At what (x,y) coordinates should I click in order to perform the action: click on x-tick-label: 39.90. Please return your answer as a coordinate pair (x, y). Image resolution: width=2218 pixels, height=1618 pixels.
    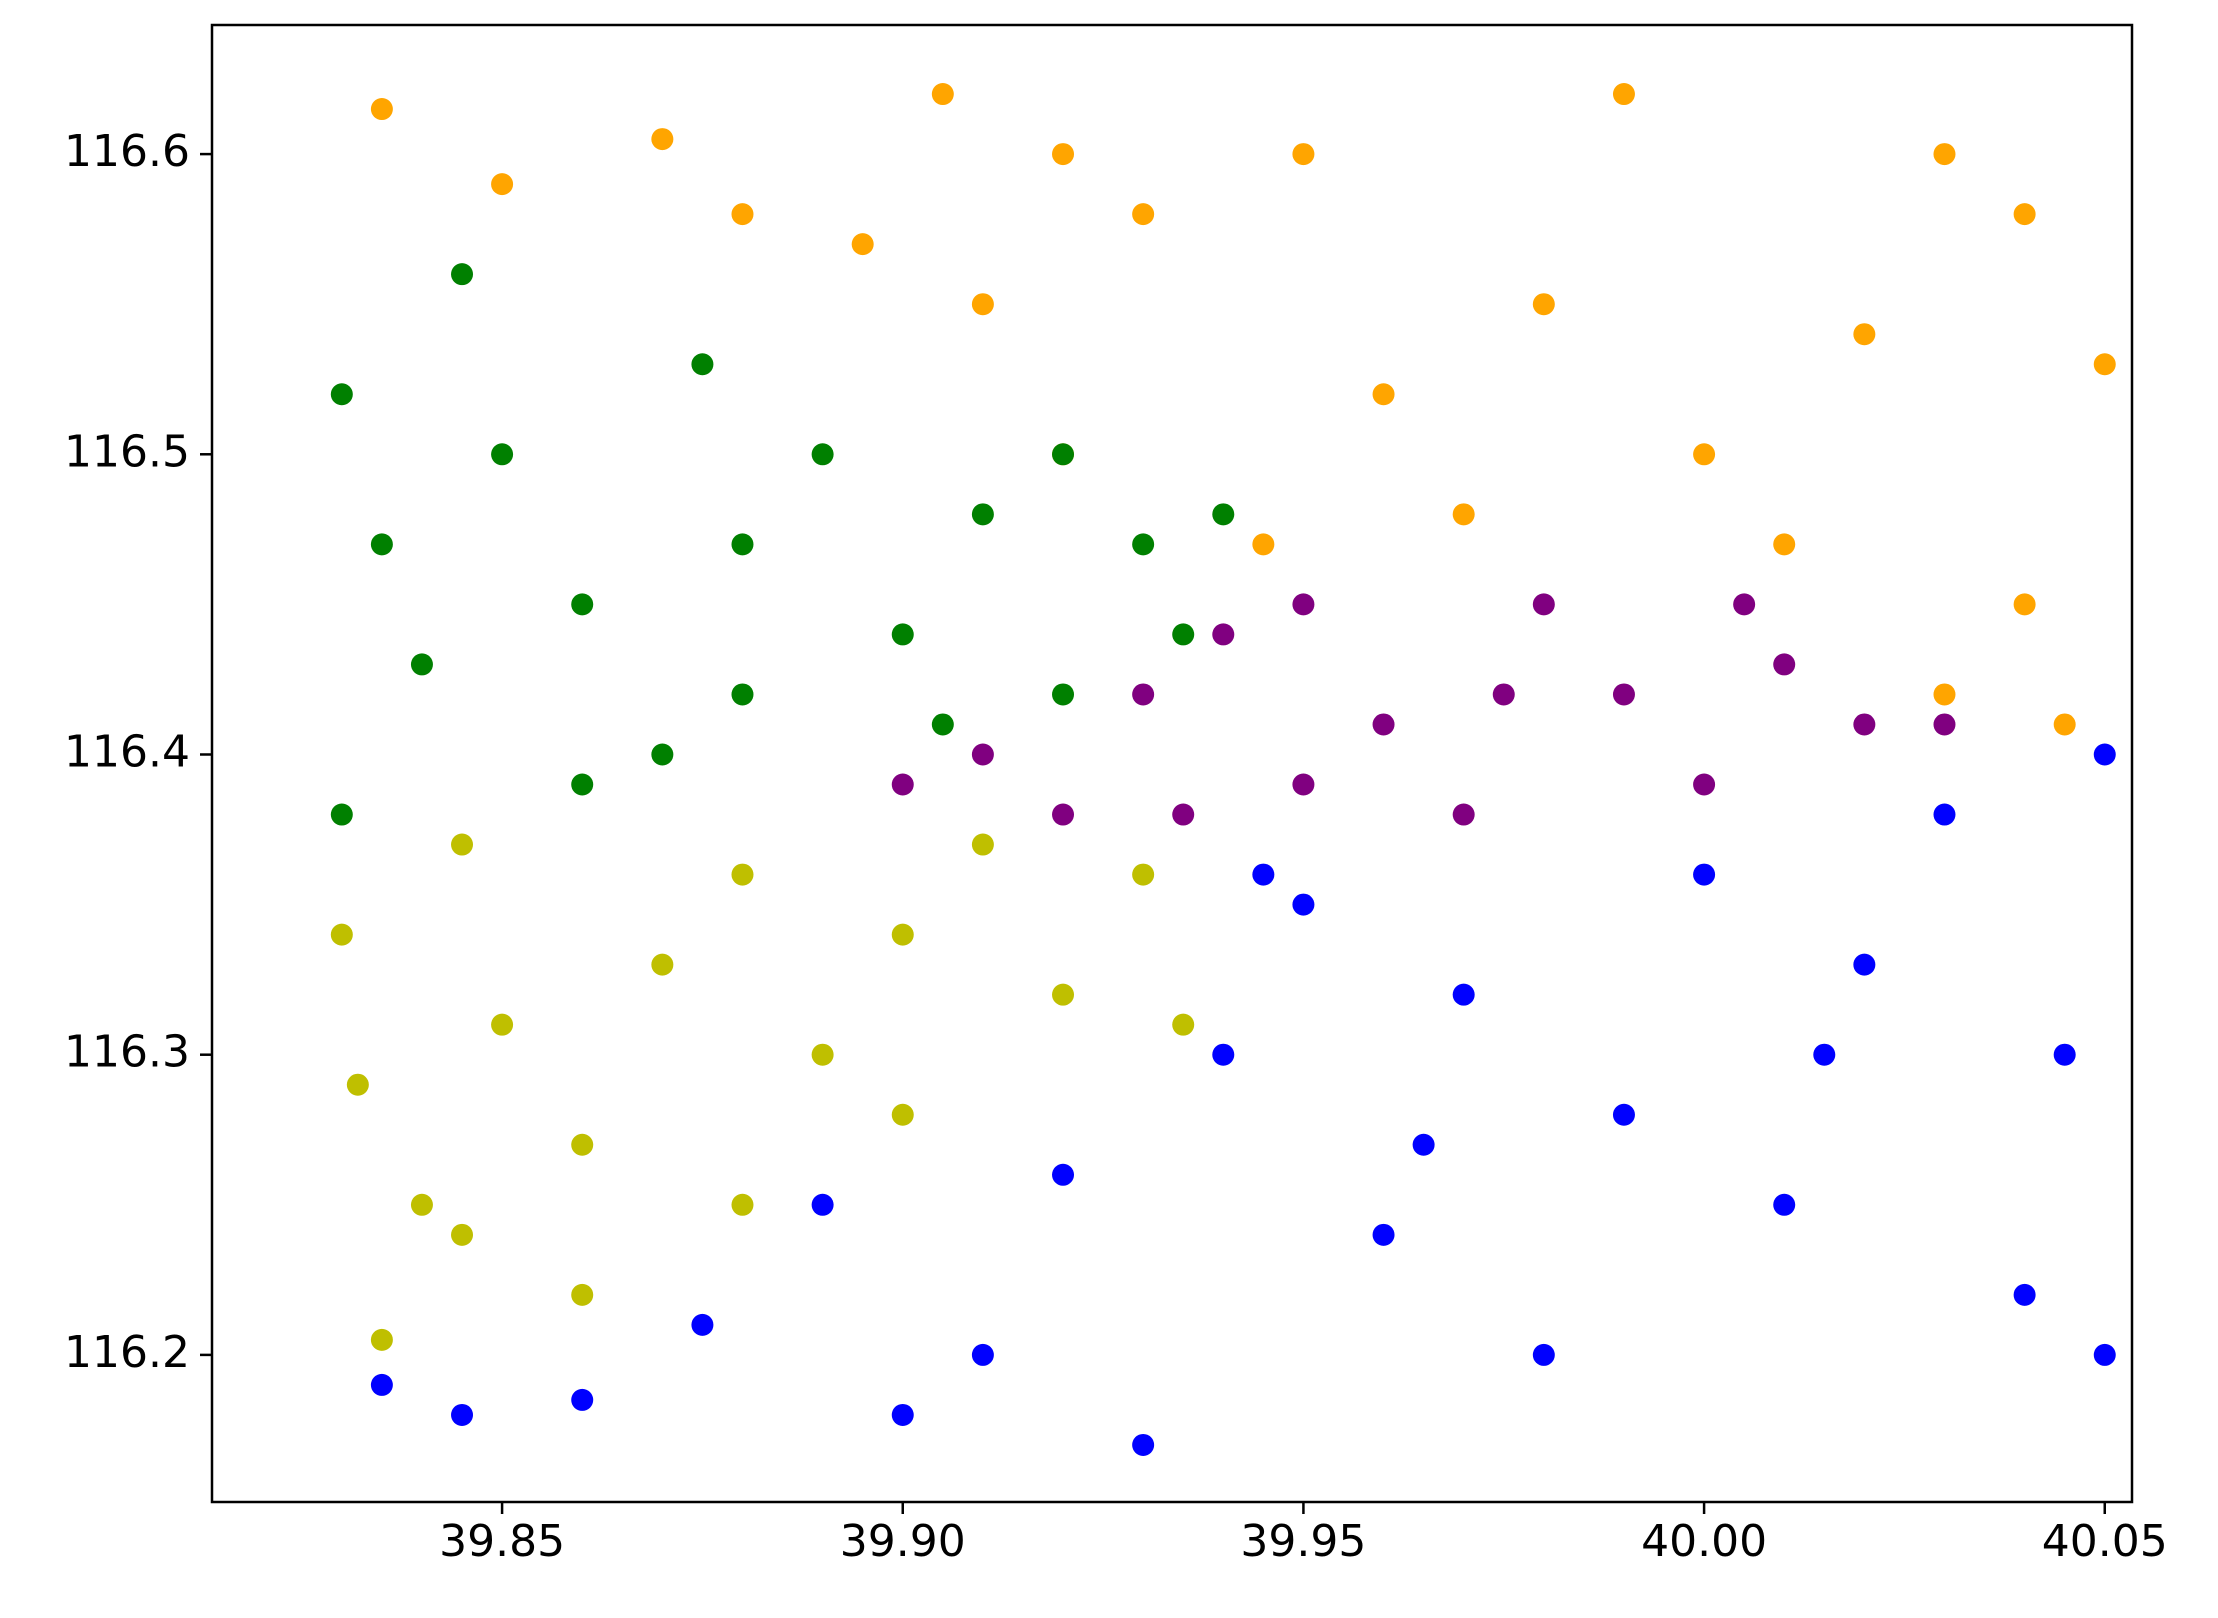
    Looking at the image, I should click on (903, 1541).